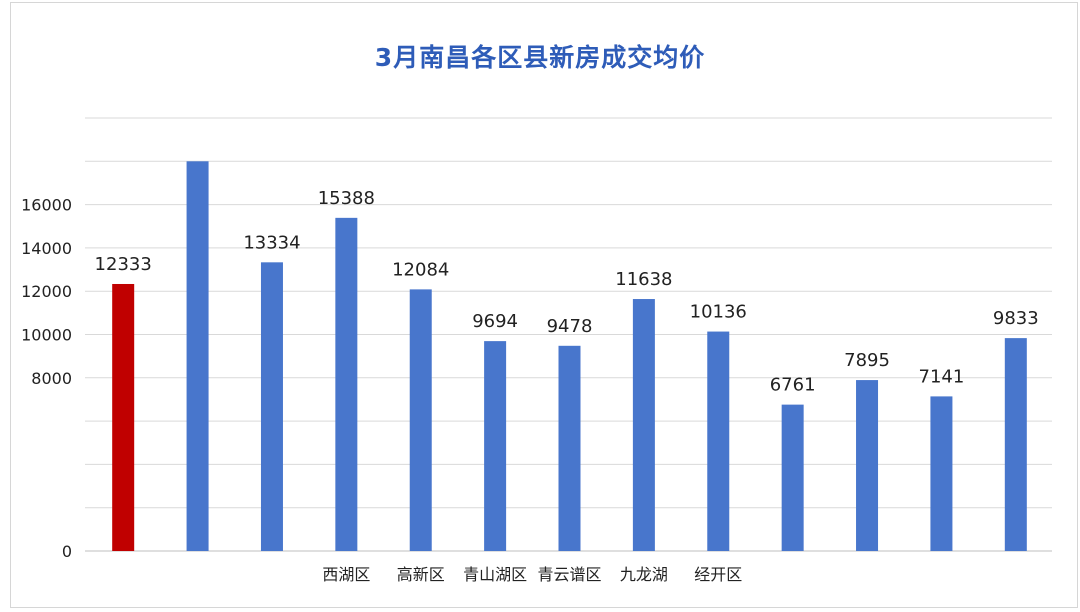  What do you see at coordinates (271, 242) in the screenshot?
I see `data-label: 13334` at bounding box center [271, 242].